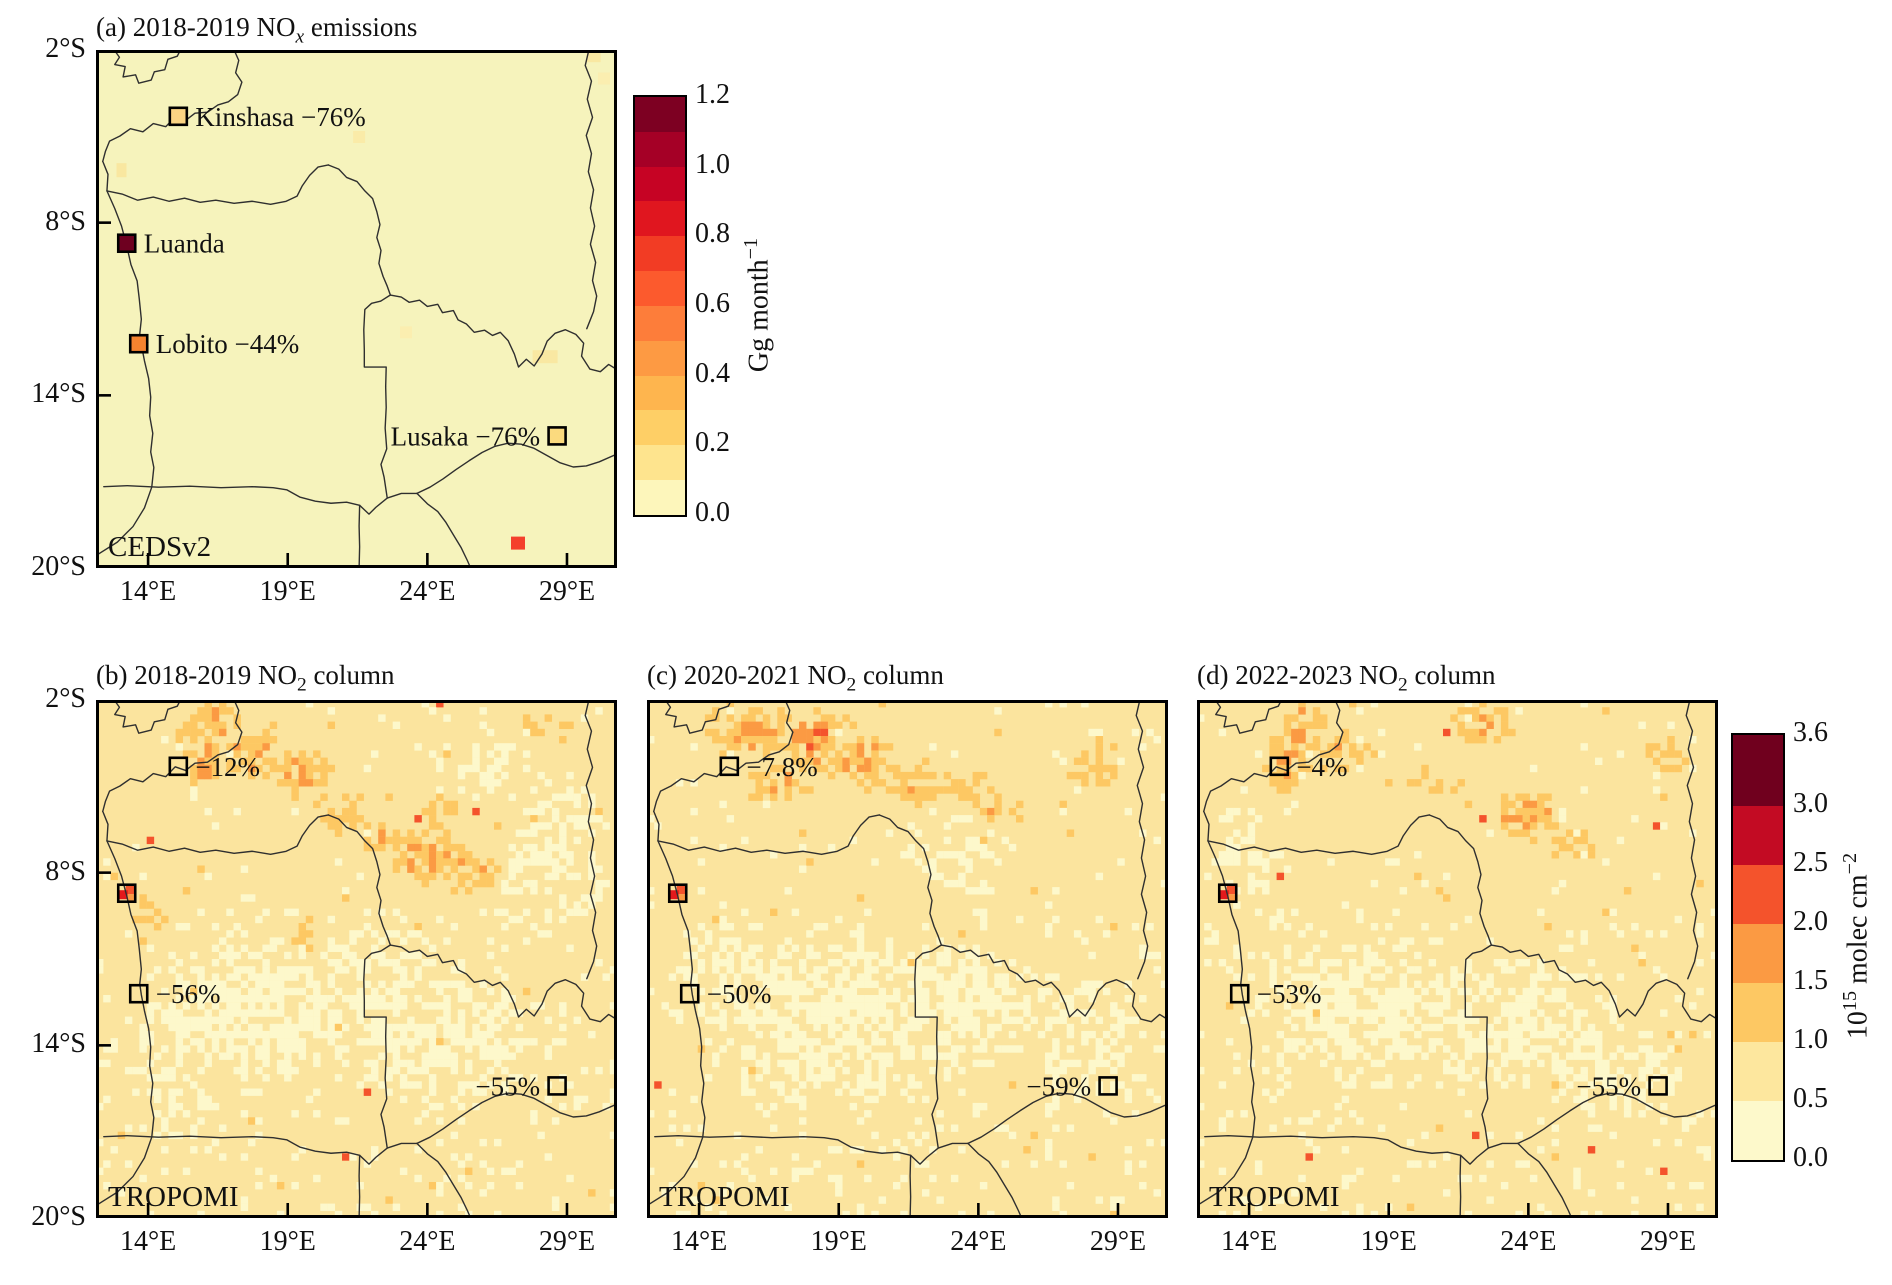 This screenshot has height=1285, width=1892. I want to click on no2-raster, so click(907, 959).